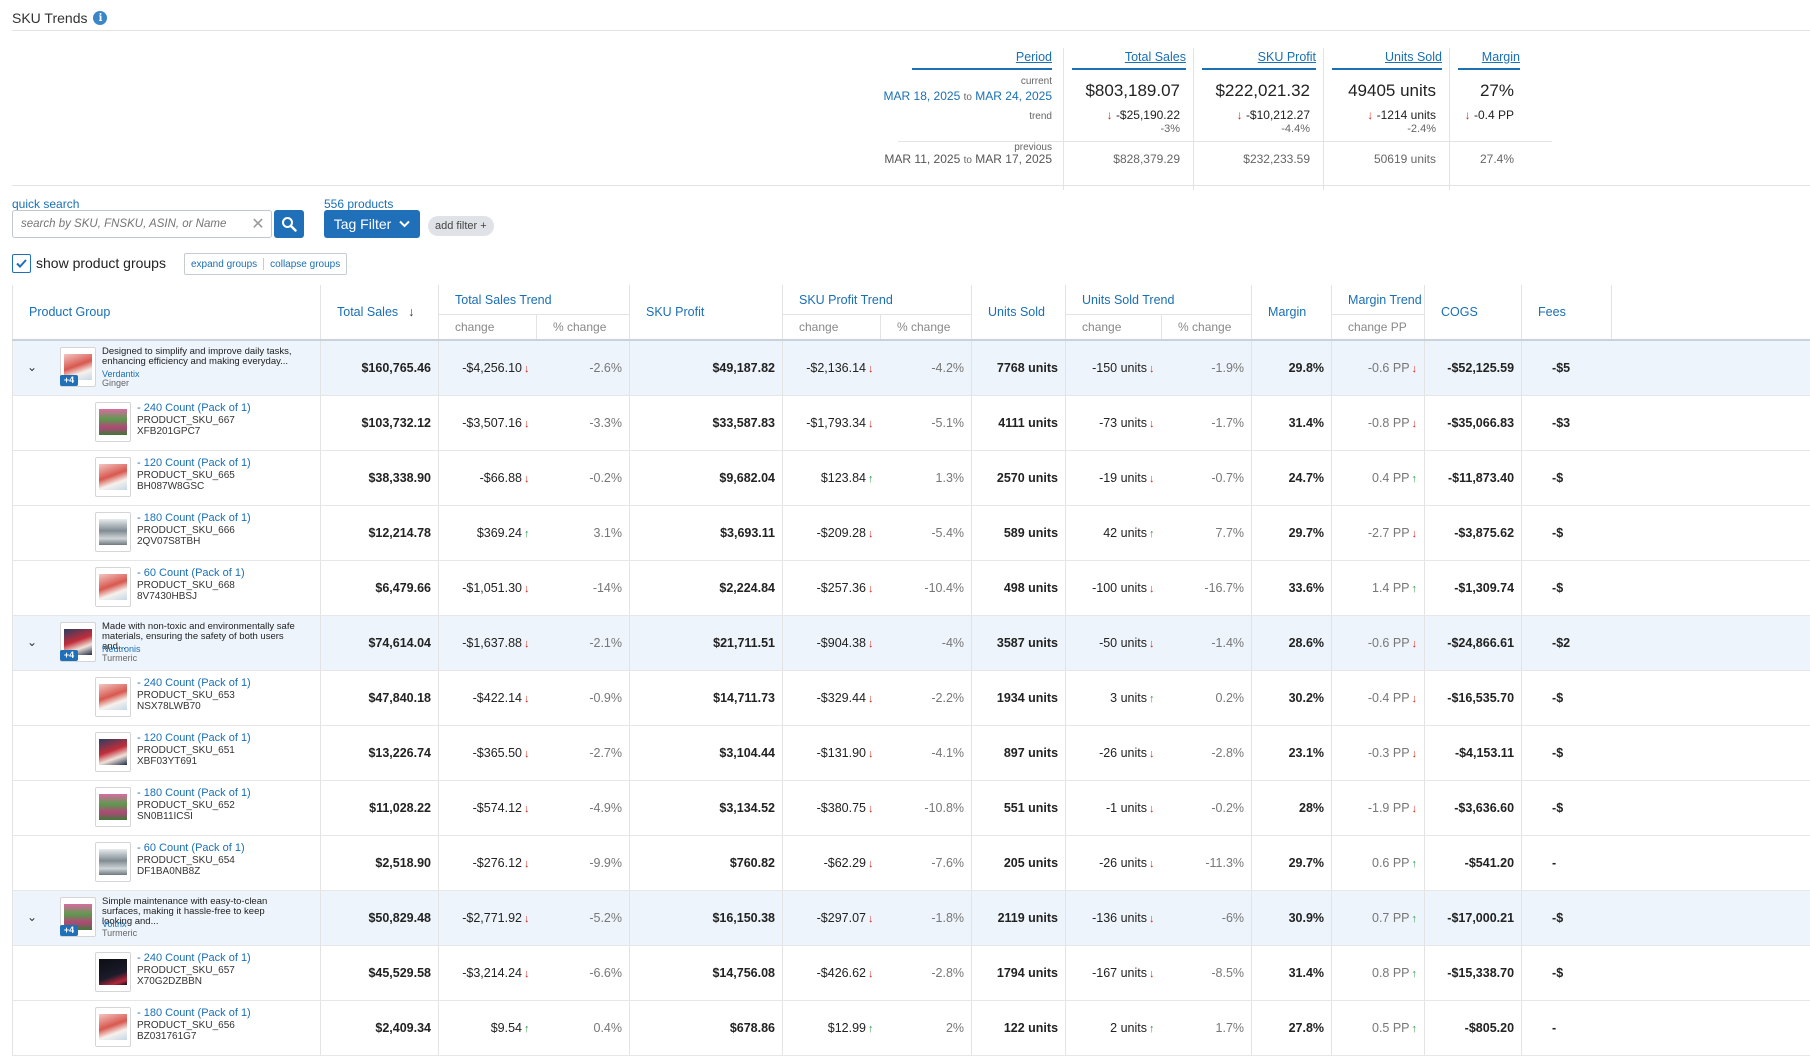 The image size is (1810, 1060). What do you see at coordinates (1414, 919) in the screenshot?
I see `up-arrow-icon: ↑` at bounding box center [1414, 919].